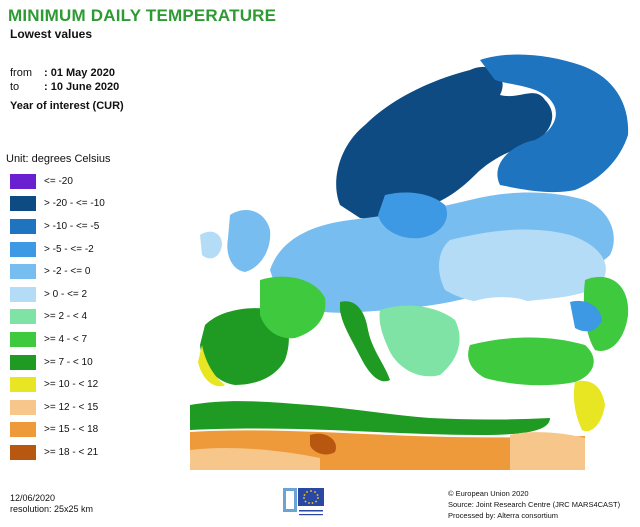 The width and height of the screenshot is (640, 527). Describe the element at coordinates (82, 87) in the screenshot. I see `to-value: : 10 June 2020` at that location.